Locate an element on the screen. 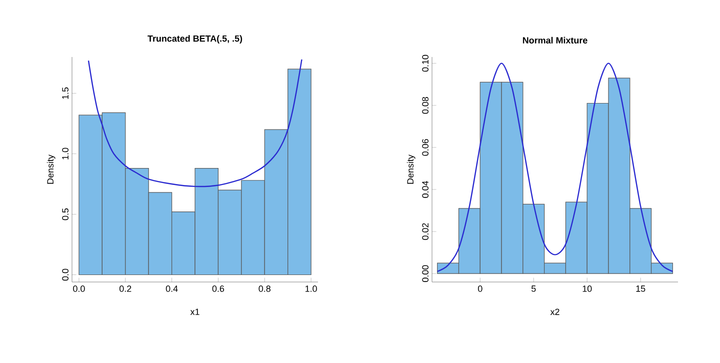 This screenshot has height=363, width=720. x-tick-label: 1.0 is located at coordinates (311, 289).